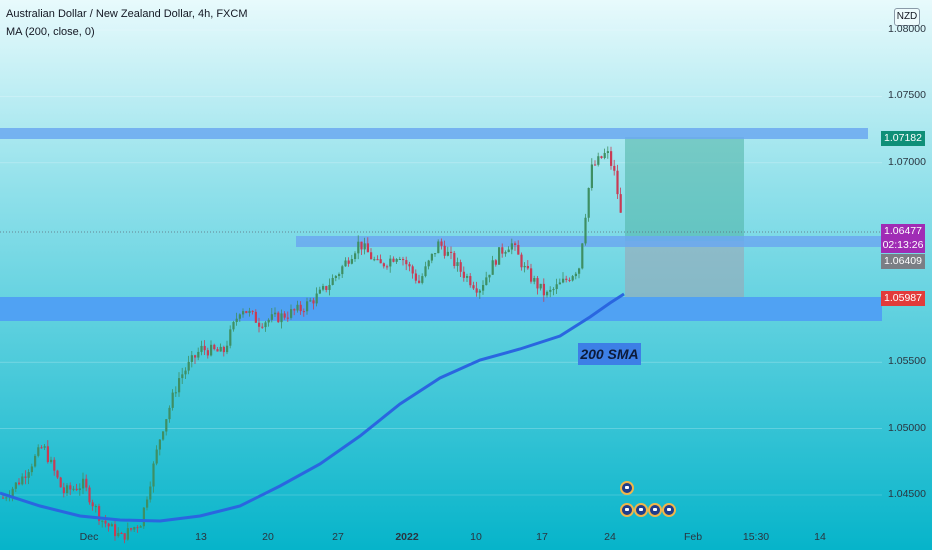 The image size is (932, 550). I want to click on price-tick-label: 1.07500, so click(907, 95).